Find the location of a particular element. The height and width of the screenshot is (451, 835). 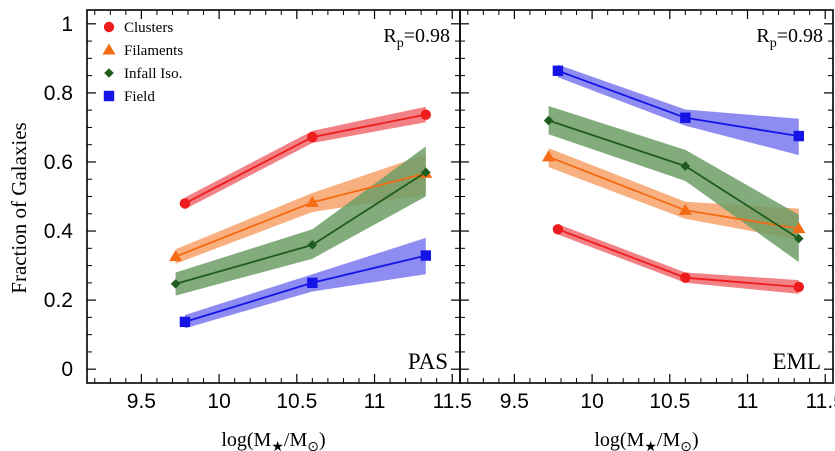

panel-label: EML is located at coordinates (796, 361).